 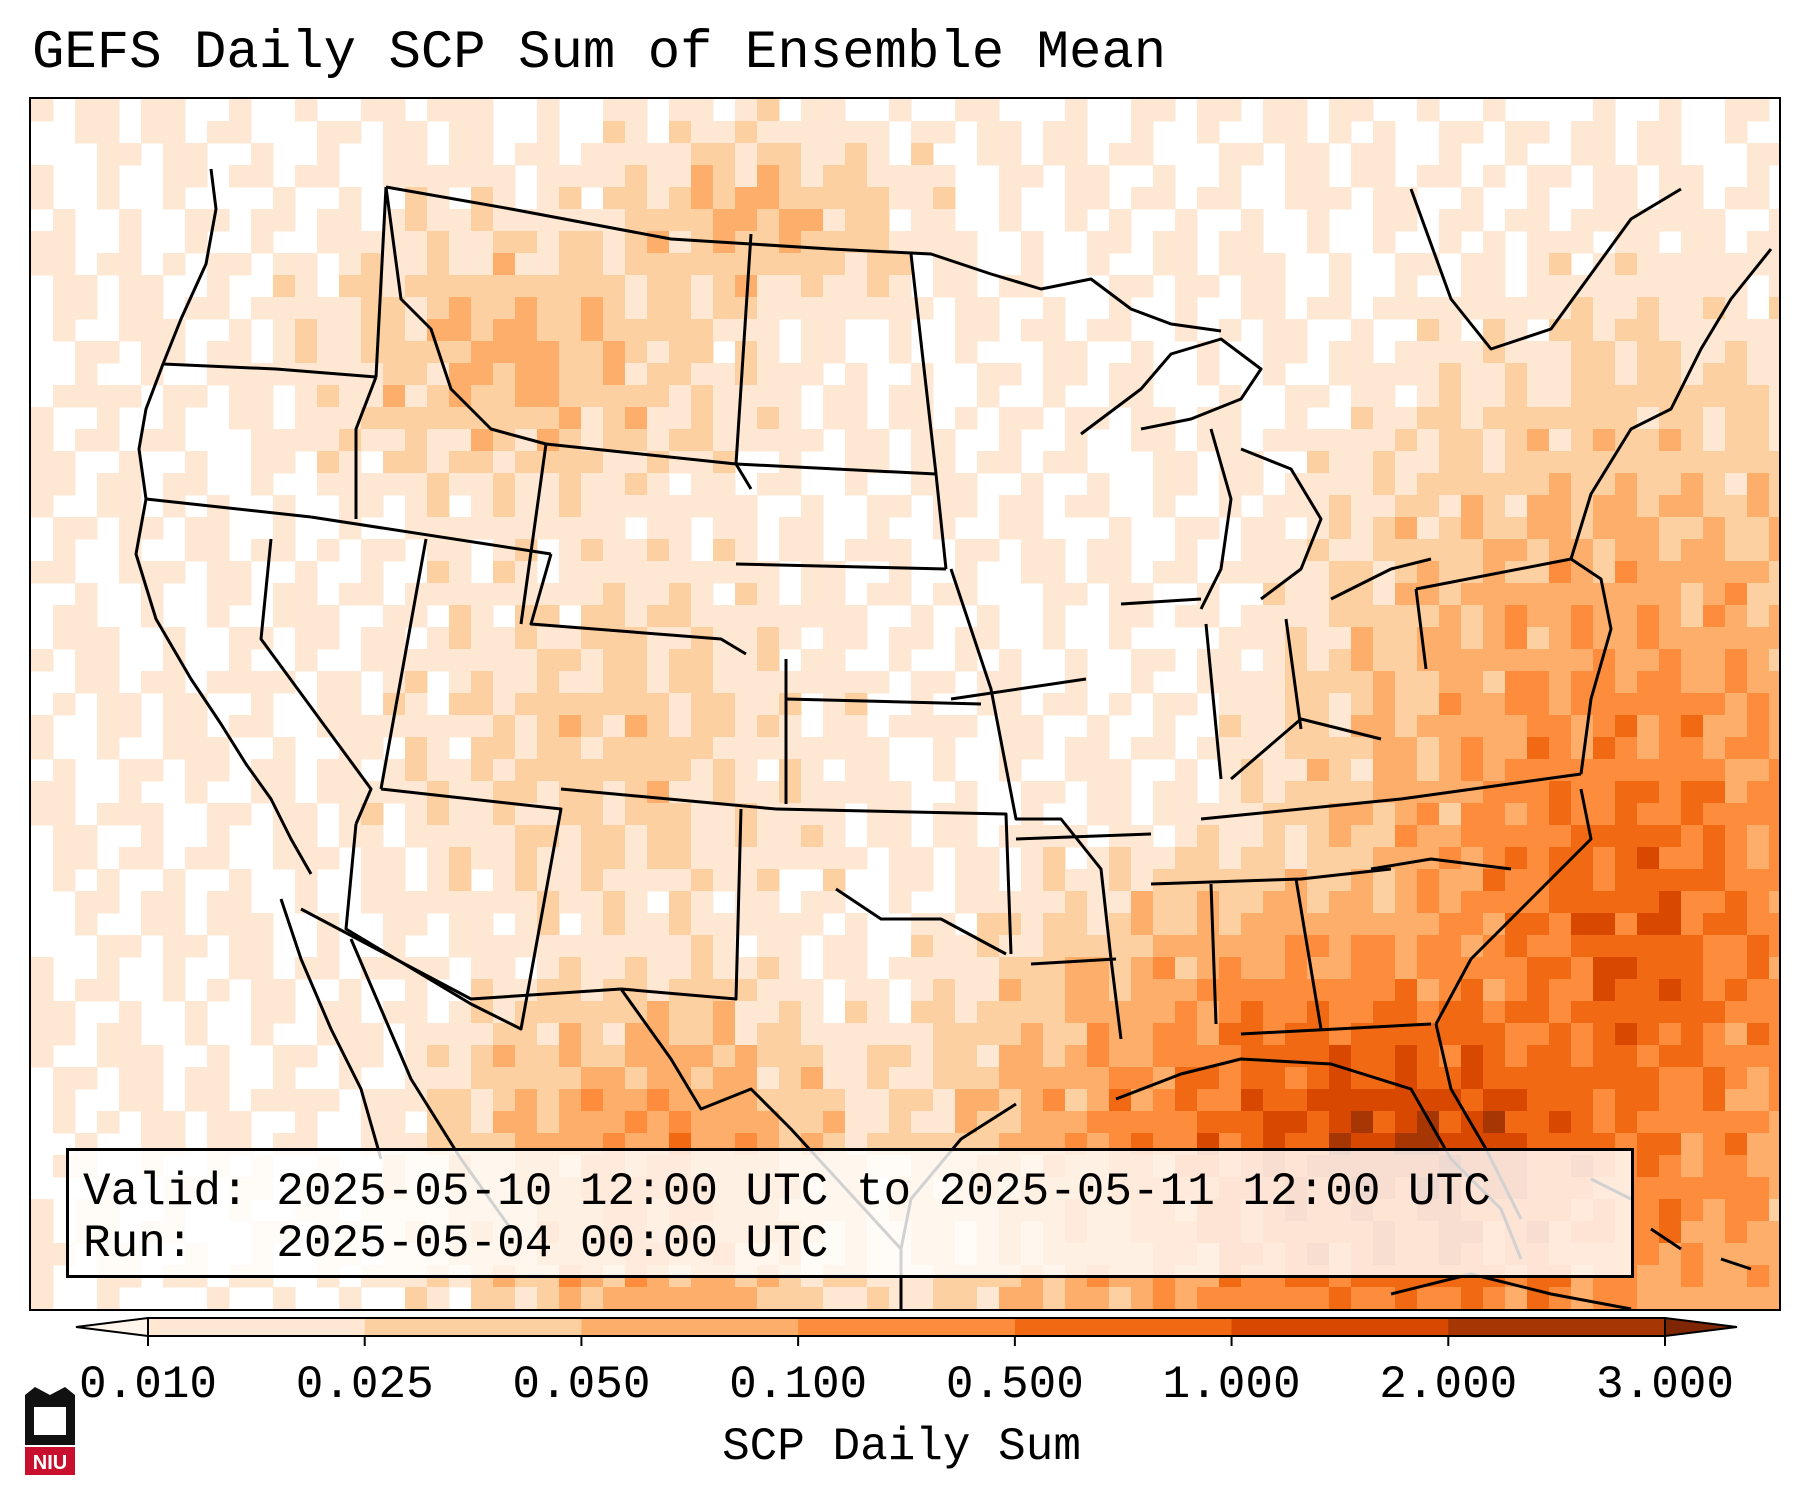 I want to click on michigan-lp, so click(x=1281, y=524).